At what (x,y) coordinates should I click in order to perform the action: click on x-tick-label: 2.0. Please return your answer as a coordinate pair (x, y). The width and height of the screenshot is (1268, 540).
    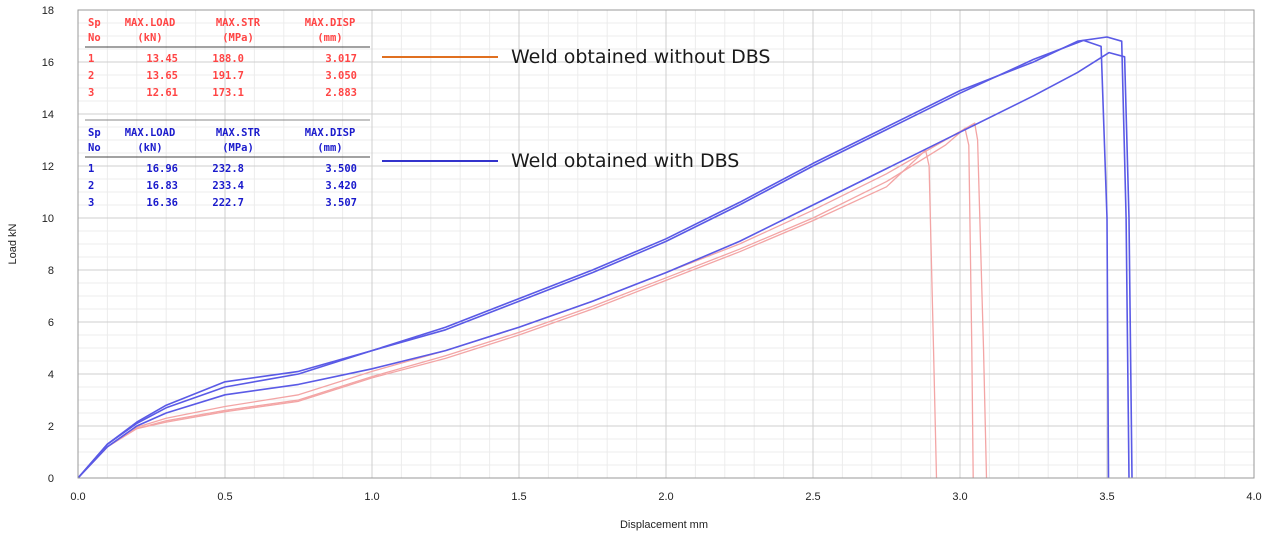
    Looking at the image, I should click on (665, 497).